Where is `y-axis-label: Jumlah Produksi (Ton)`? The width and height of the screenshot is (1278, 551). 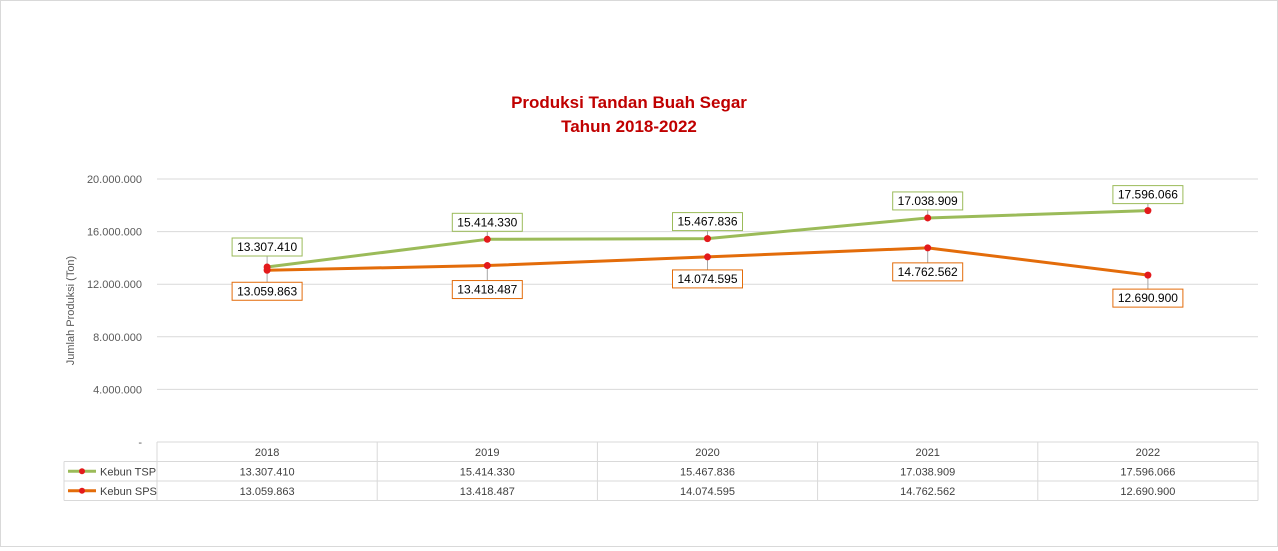 y-axis-label: Jumlah Produksi (Ton) is located at coordinates (71, 310).